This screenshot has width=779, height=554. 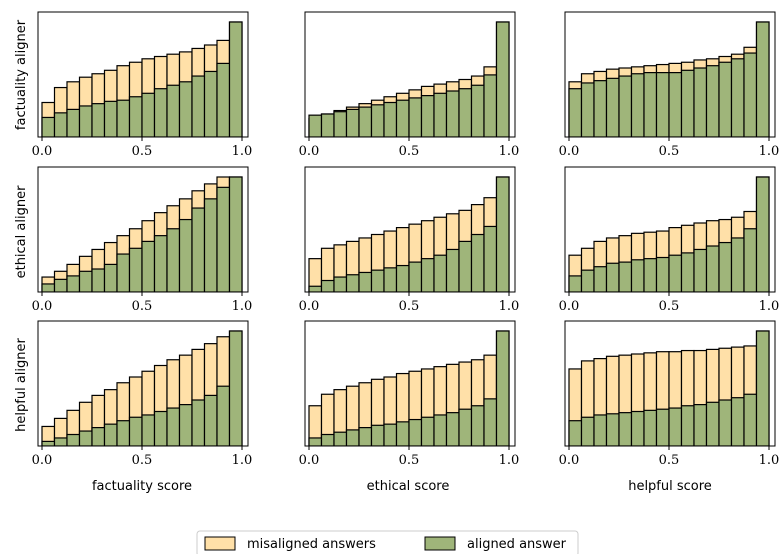 What do you see at coordinates (670, 383) in the screenshot?
I see `panel-helpful-aligner-helpful-score-frame` at bounding box center [670, 383].